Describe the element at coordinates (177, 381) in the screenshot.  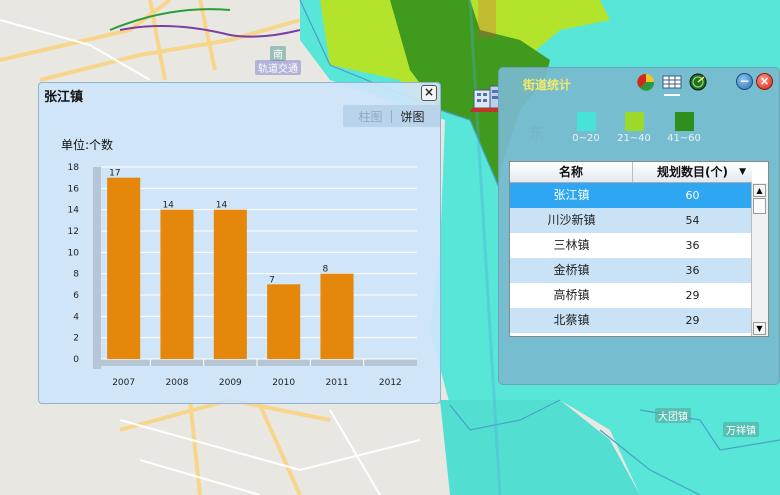
I see `x-tick-label: 2008` at that location.